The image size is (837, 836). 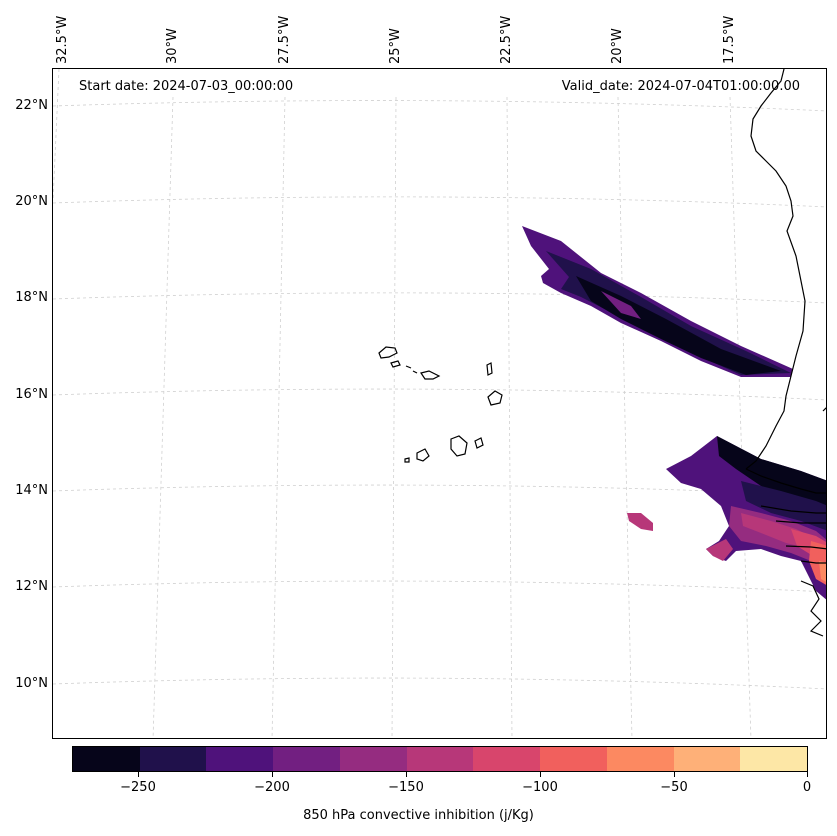 What do you see at coordinates (540, 787) in the screenshot?
I see `colorbar-tick-label: −100` at bounding box center [540, 787].